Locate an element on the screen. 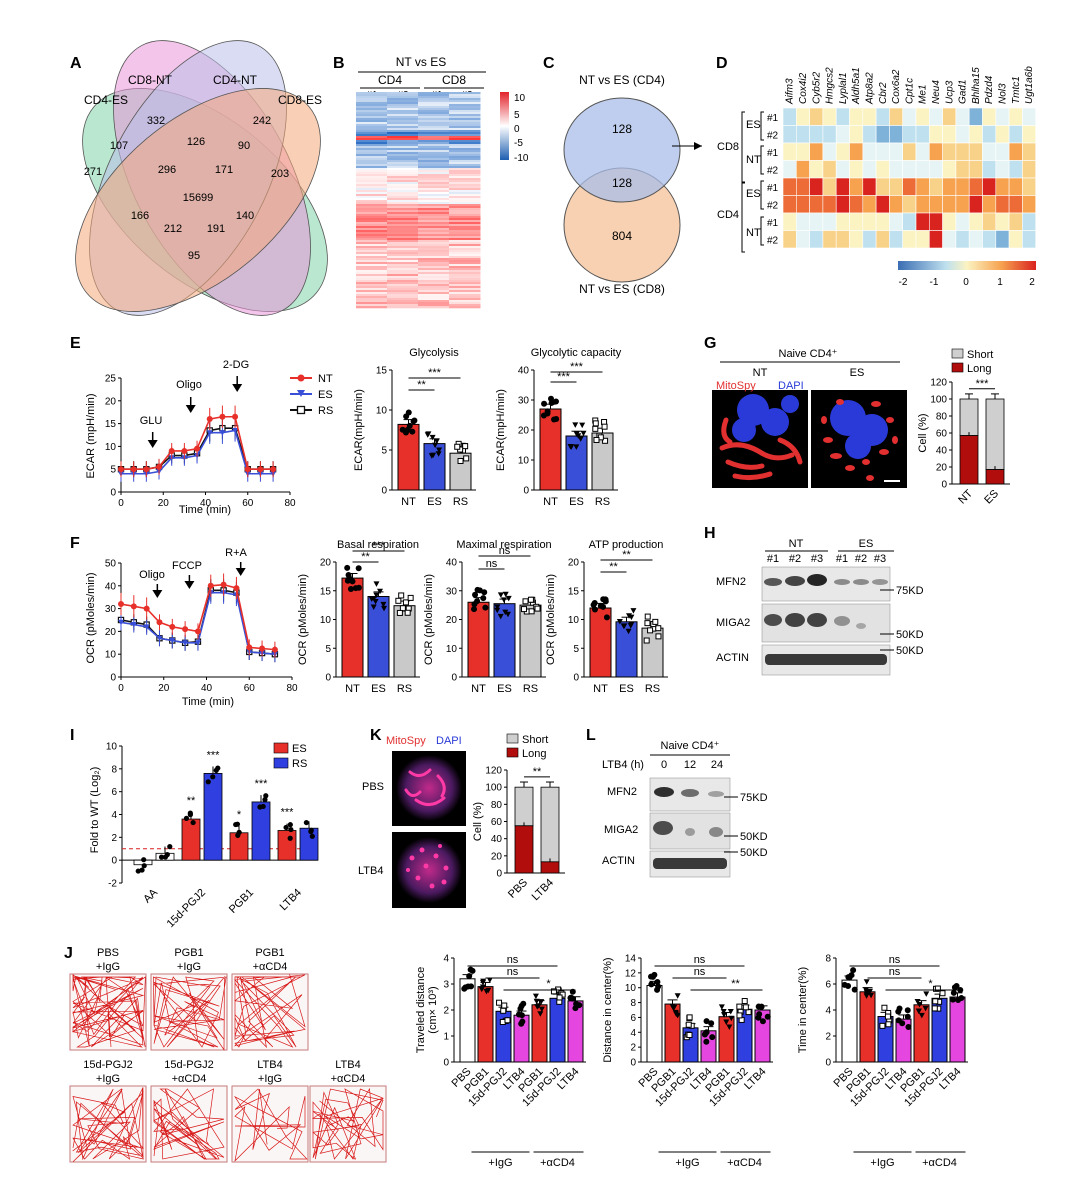 This screenshot has height=1183, width=1080. gene-label: Nol3 is located at coordinates (1002, 93).